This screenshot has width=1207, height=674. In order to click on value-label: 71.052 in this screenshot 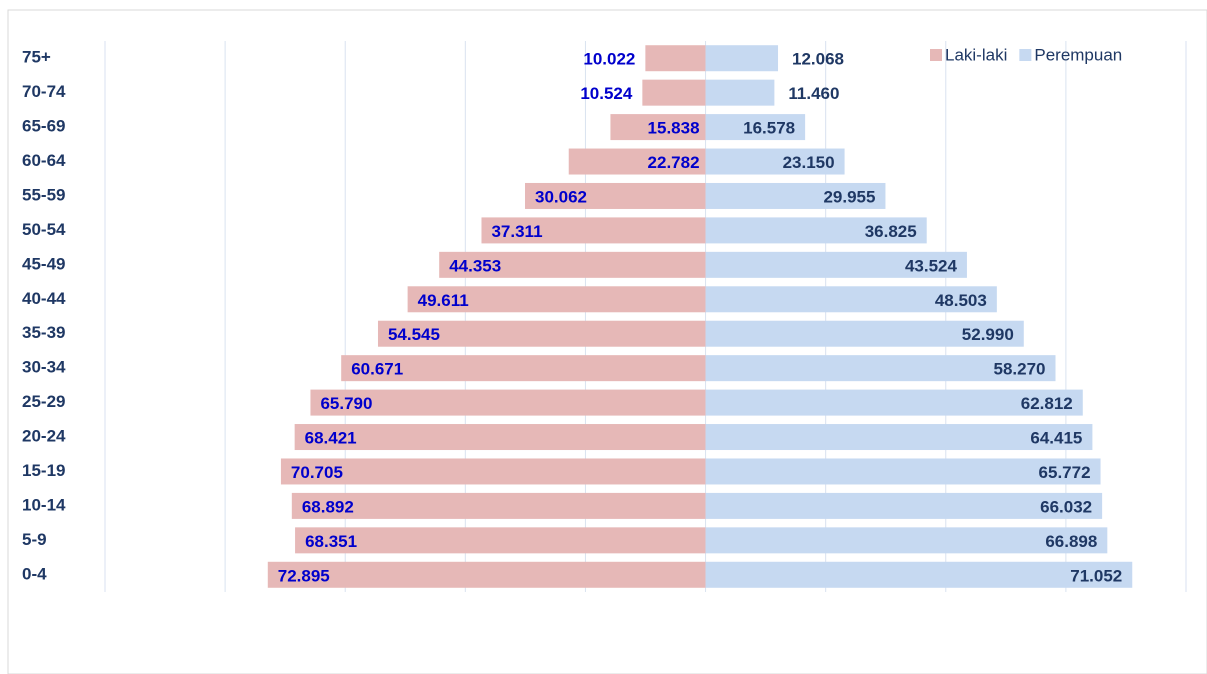, I will do `click(1096, 575)`.